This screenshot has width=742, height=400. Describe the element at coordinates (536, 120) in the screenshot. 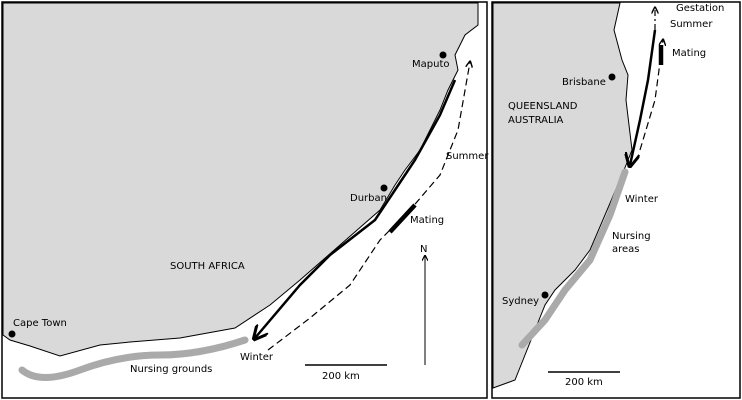

I see `country-label: AUSTRALIA` at that location.